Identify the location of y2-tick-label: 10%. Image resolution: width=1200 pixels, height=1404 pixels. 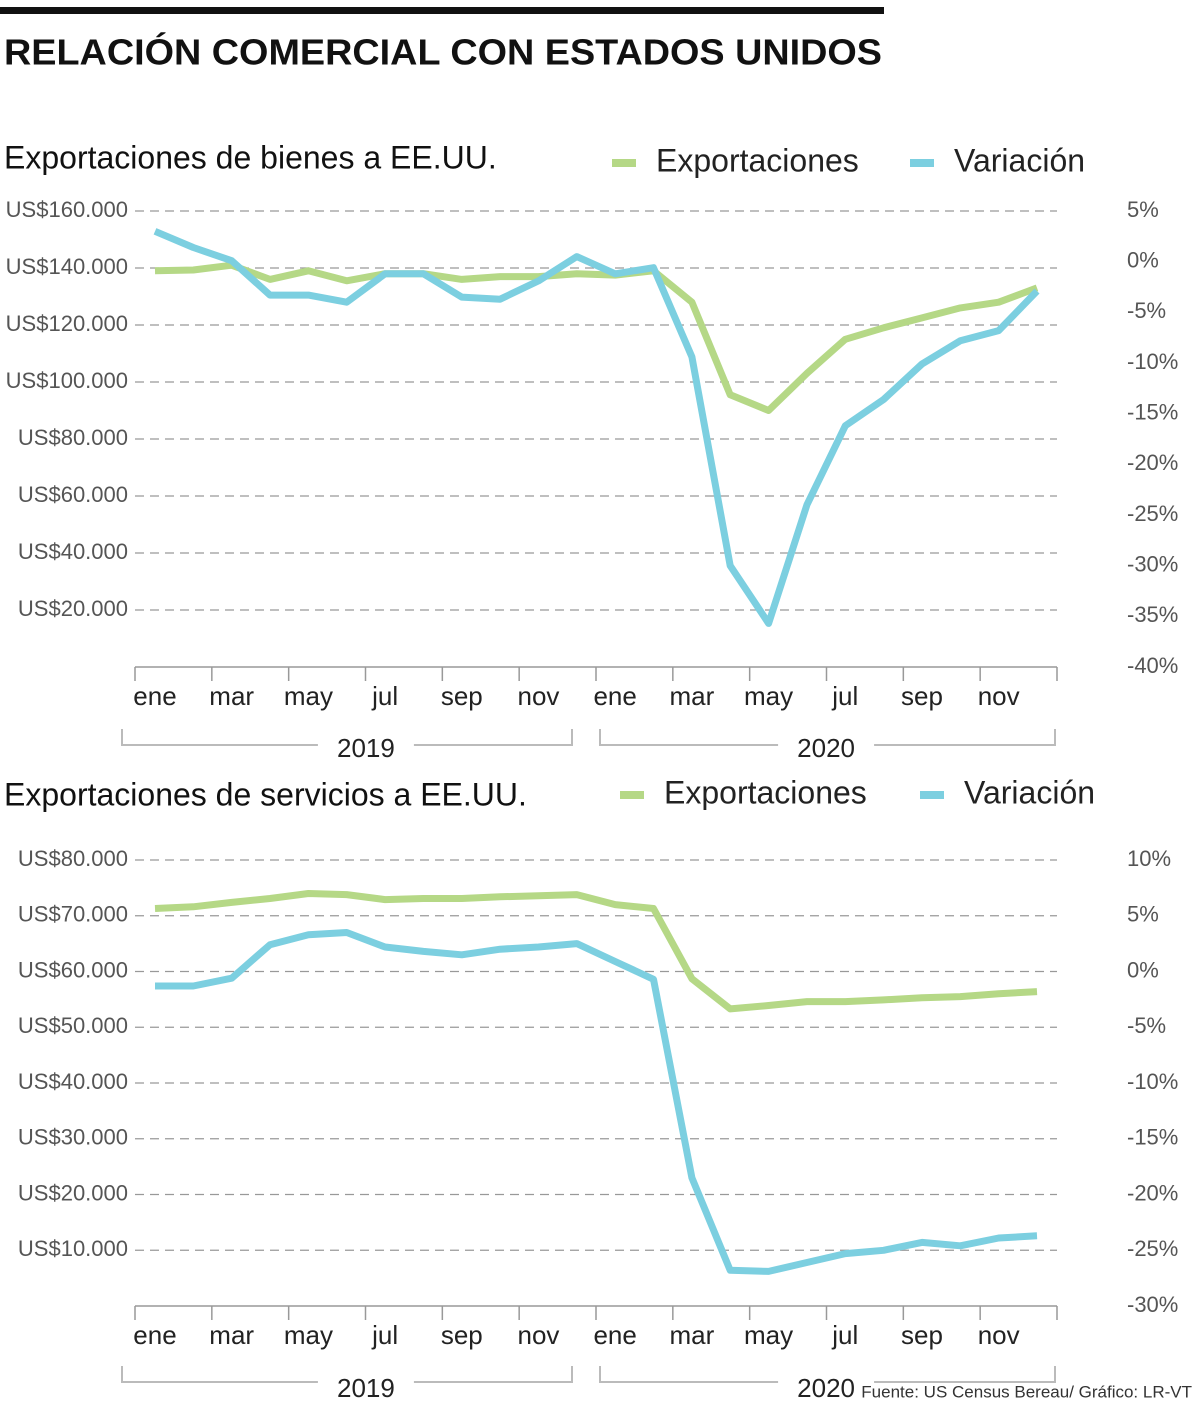
(1149, 858).